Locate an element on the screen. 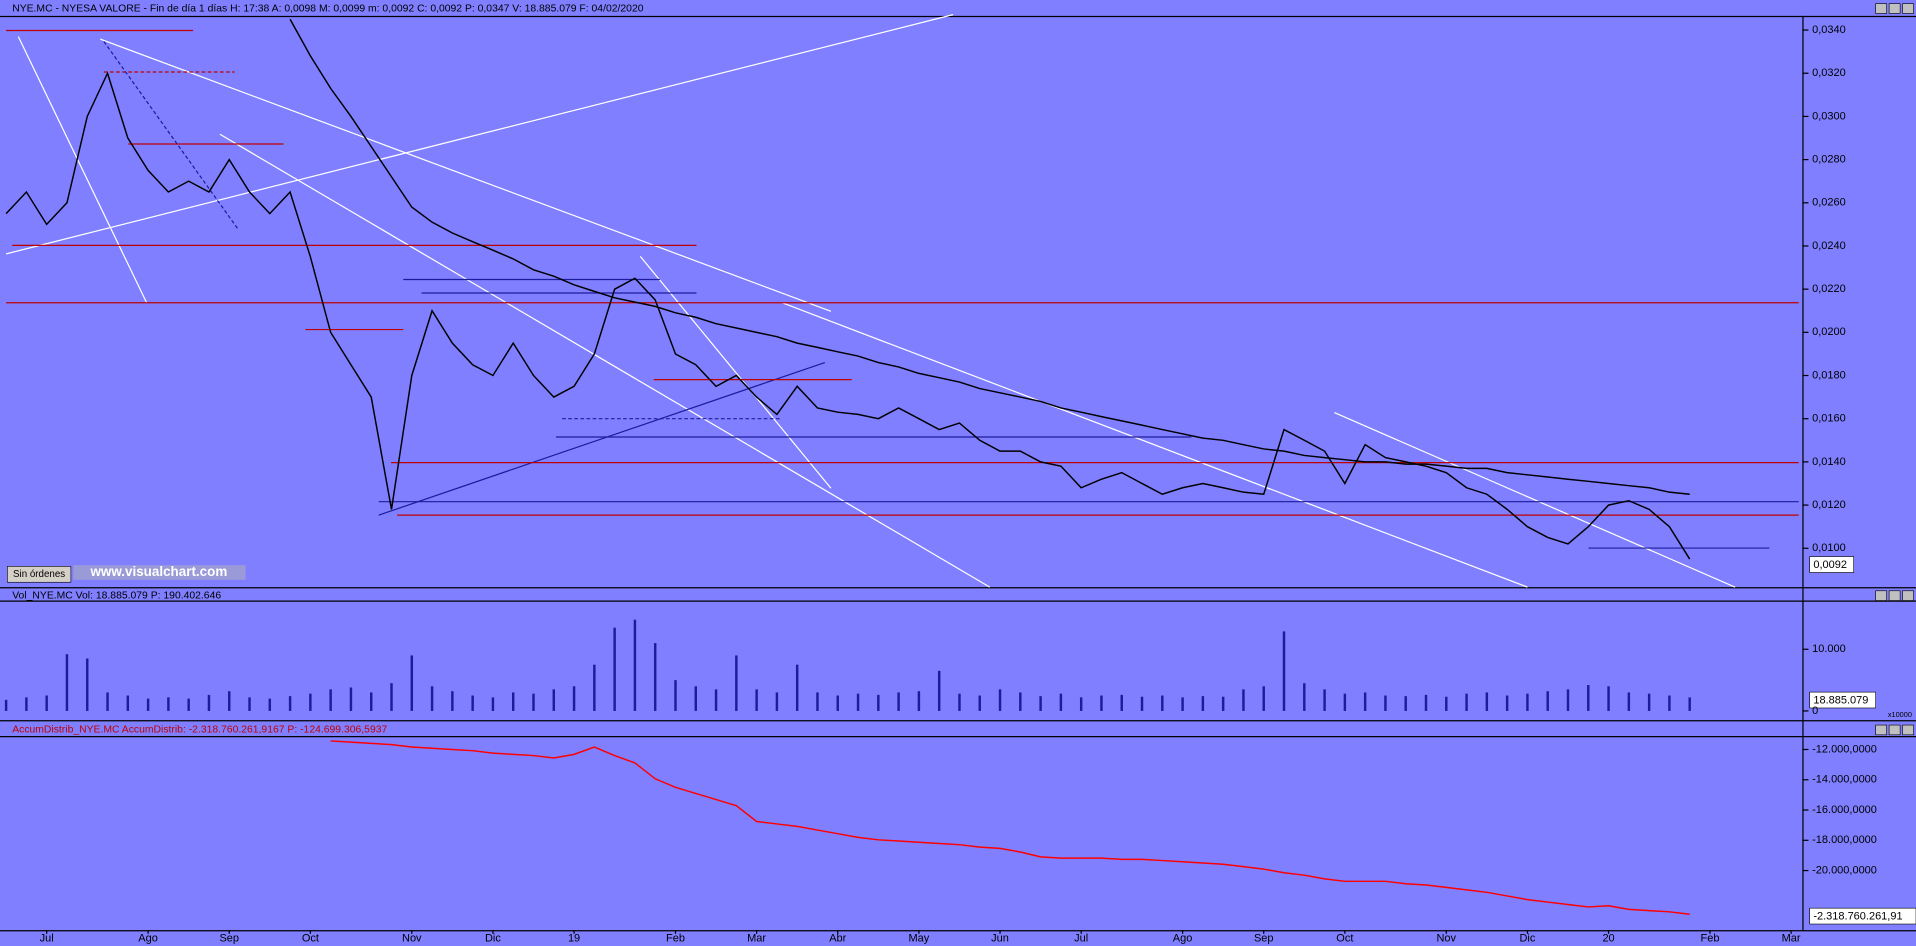 This screenshot has width=1916, height=946. y-tick-label: -20.000,0000 is located at coordinates (1844, 870).